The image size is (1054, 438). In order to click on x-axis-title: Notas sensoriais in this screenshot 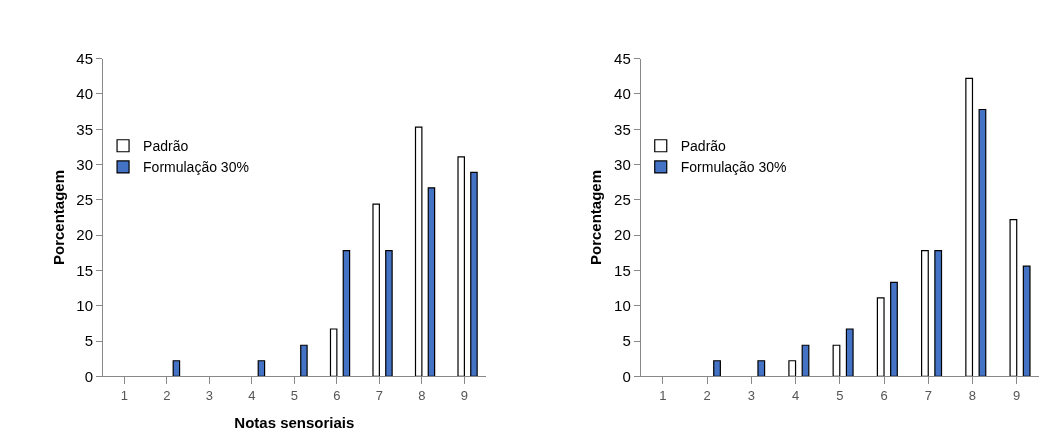, I will do `click(294, 422)`.